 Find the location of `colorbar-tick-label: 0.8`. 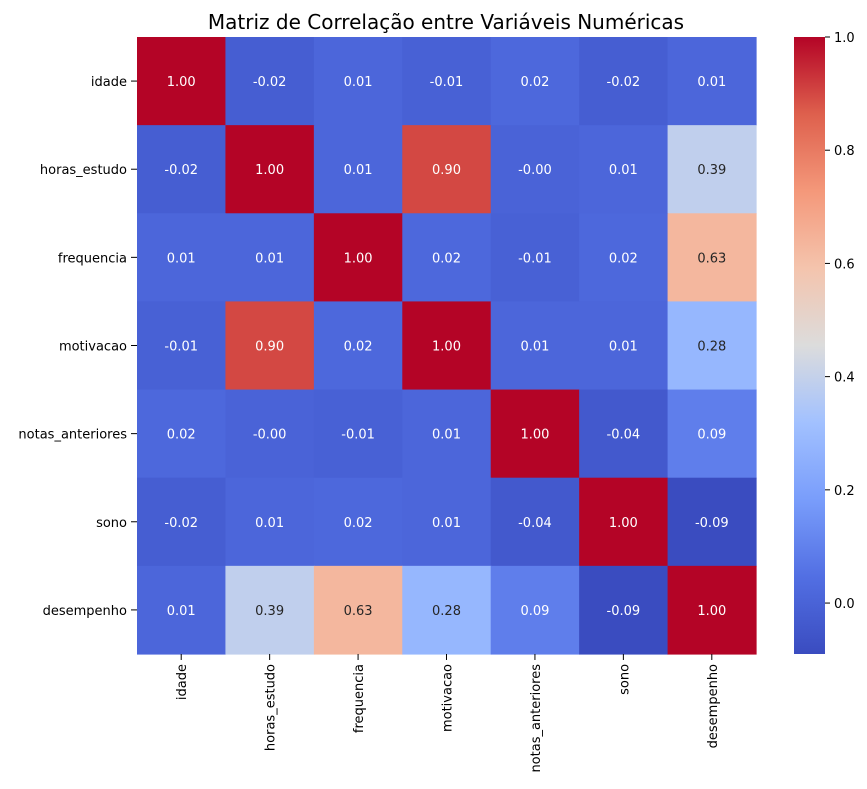

colorbar-tick-label: 0.8 is located at coordinates (844, 151).